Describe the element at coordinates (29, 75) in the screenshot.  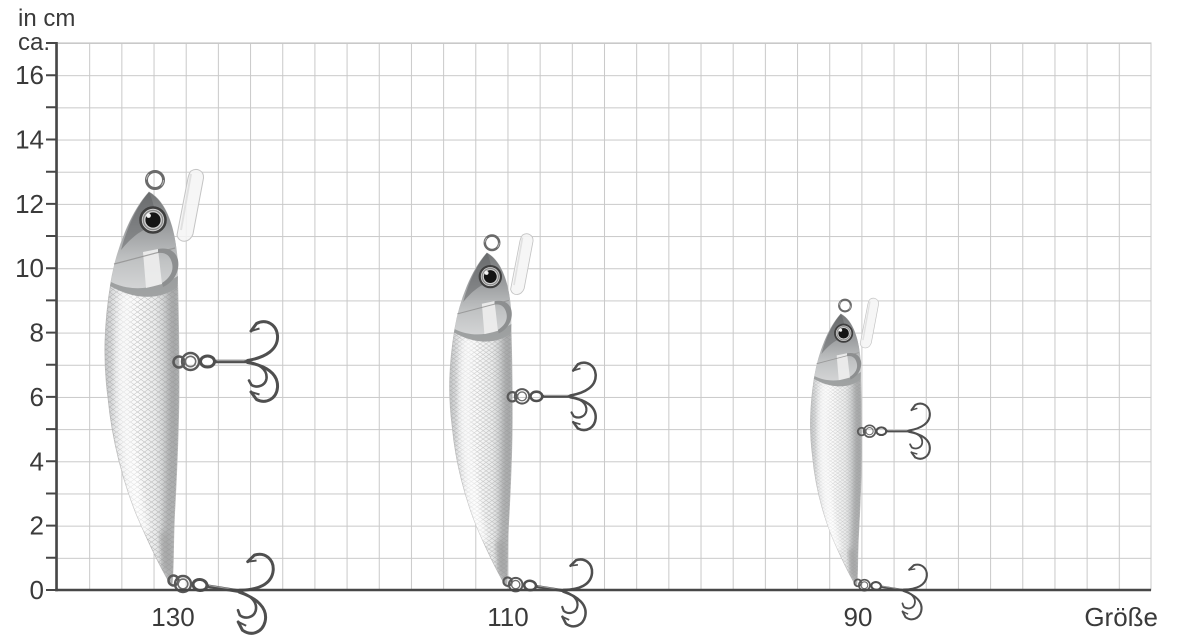
I see `y-tick-label-16: 16` at that location.